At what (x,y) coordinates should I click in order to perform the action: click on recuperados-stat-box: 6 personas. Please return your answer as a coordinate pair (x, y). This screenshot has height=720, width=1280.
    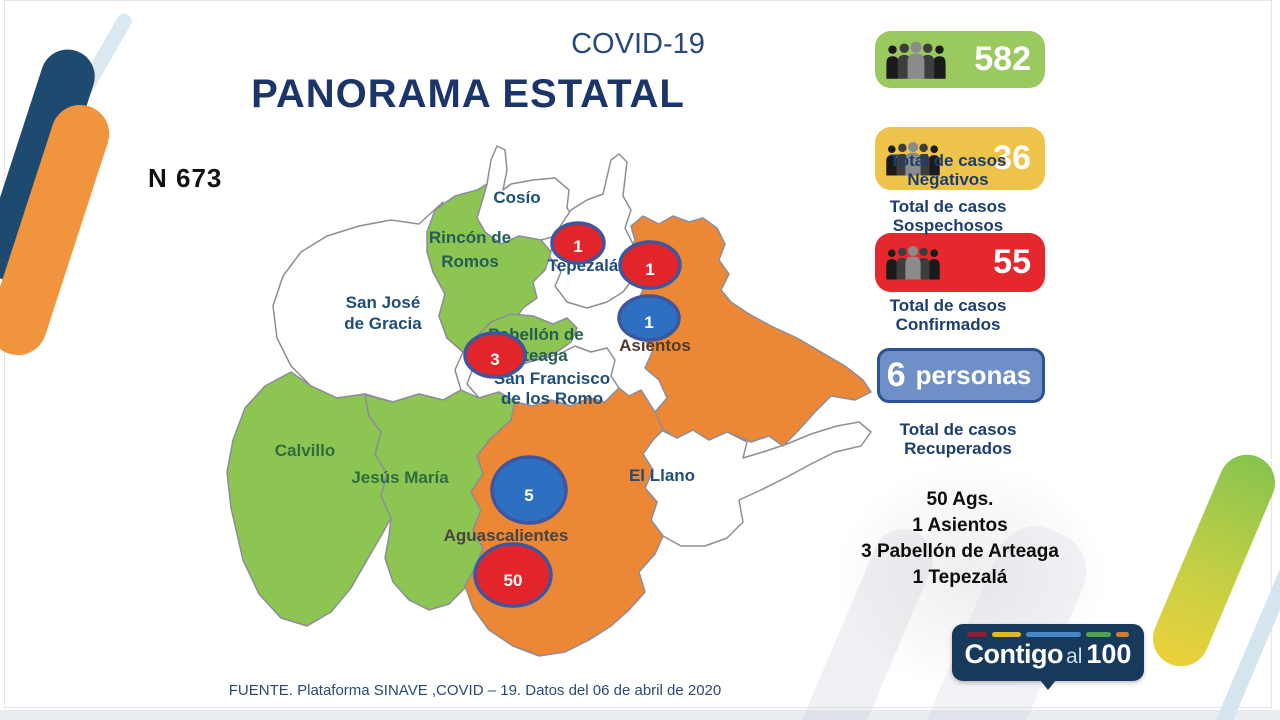
    Looking at the image, I should click on (961, 375).